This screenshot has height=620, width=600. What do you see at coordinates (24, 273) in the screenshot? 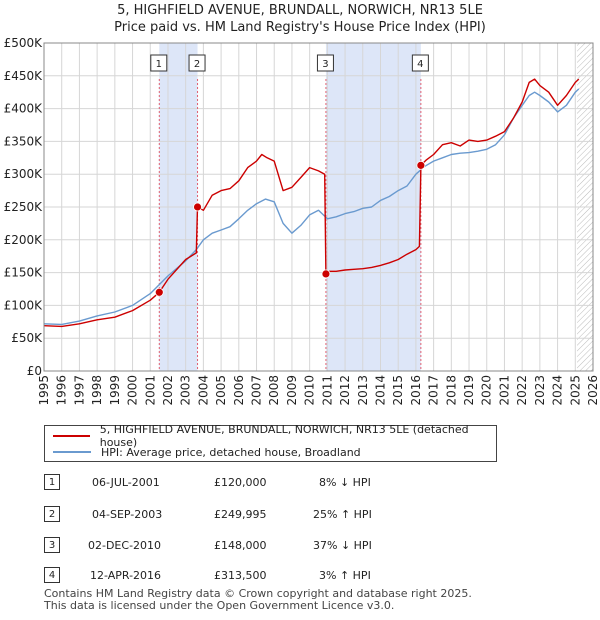
I see `y-tick-label: £150K` at bounding box center [24, 273].